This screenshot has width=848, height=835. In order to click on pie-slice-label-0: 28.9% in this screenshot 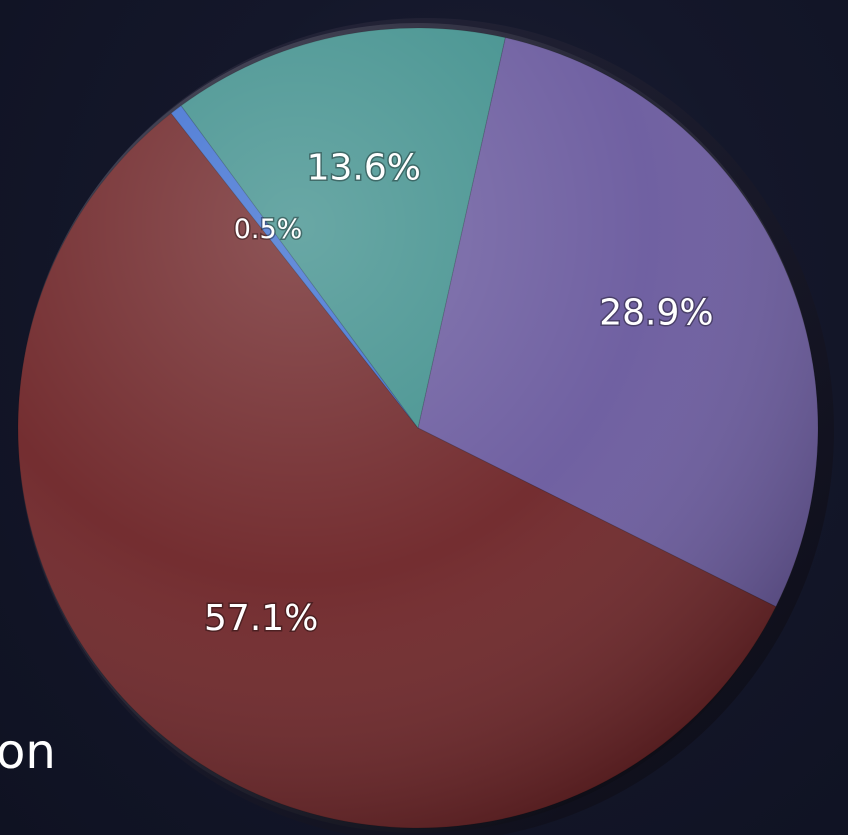, I will do `click(656, 313)`.